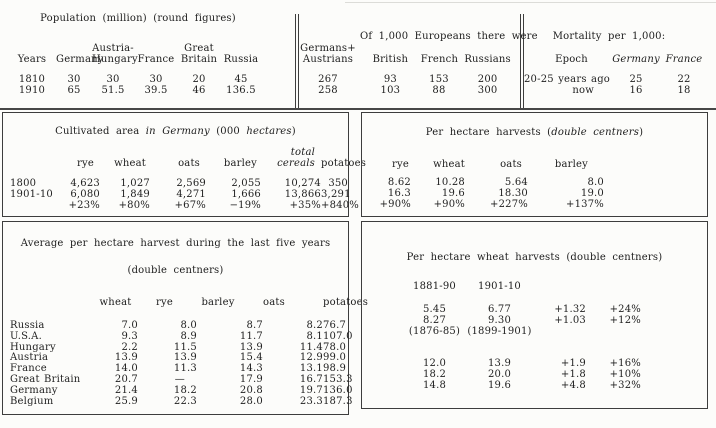 Image resolution: width=716 pixels, height=428 pixels. Describe the element at coordinates (115, 54) in the screenshot. I see `header-cell: Austria- Hungary` at that location.